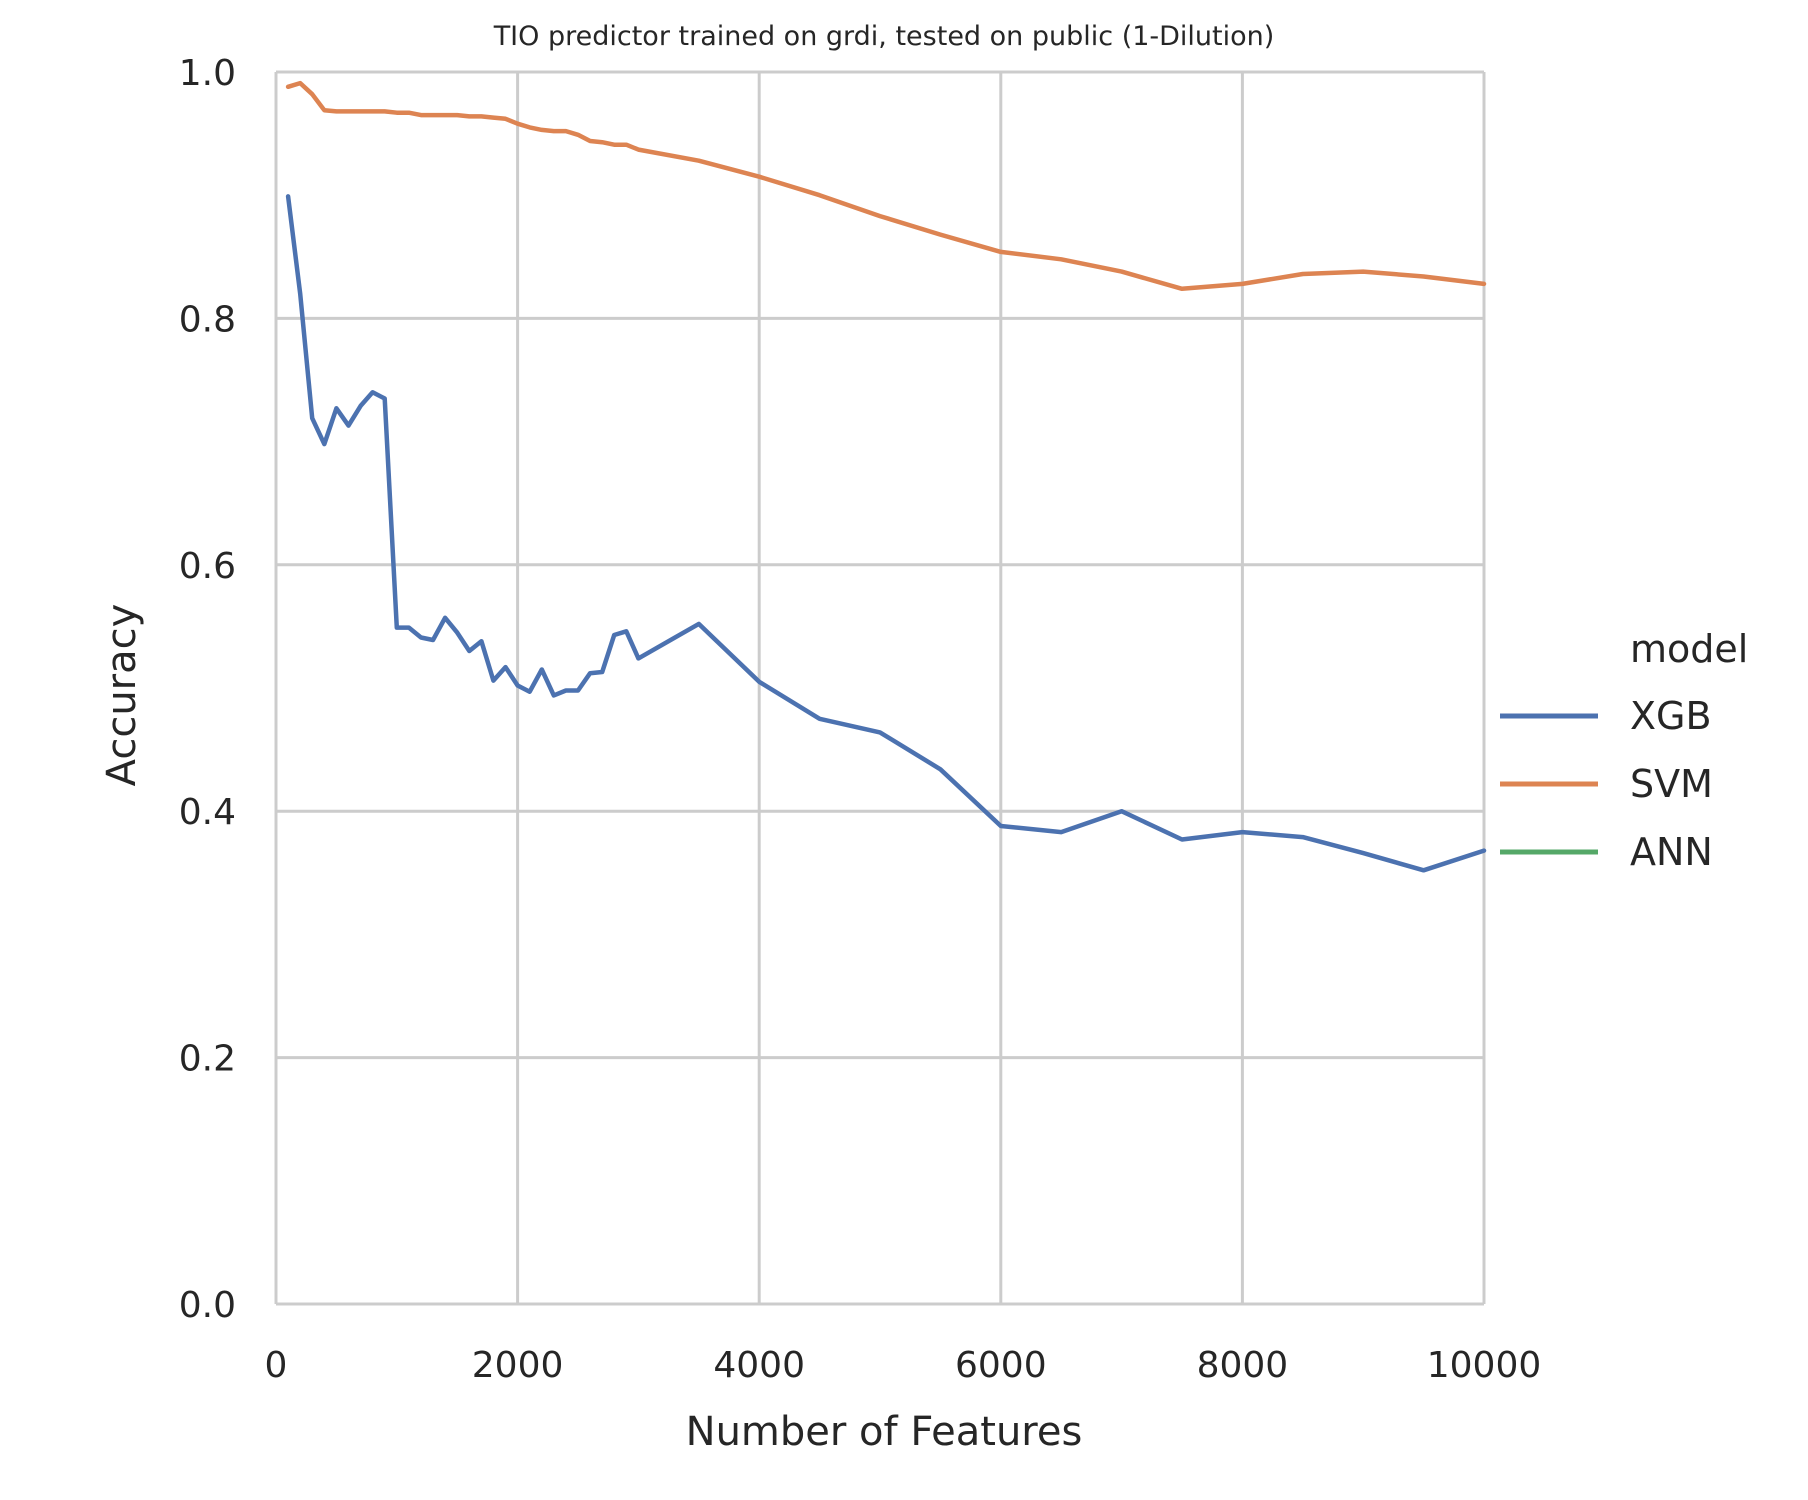  Describe the element at coordinates (207, 566) in the screenshot. I see `y-tick-label: 0.6` at that location.